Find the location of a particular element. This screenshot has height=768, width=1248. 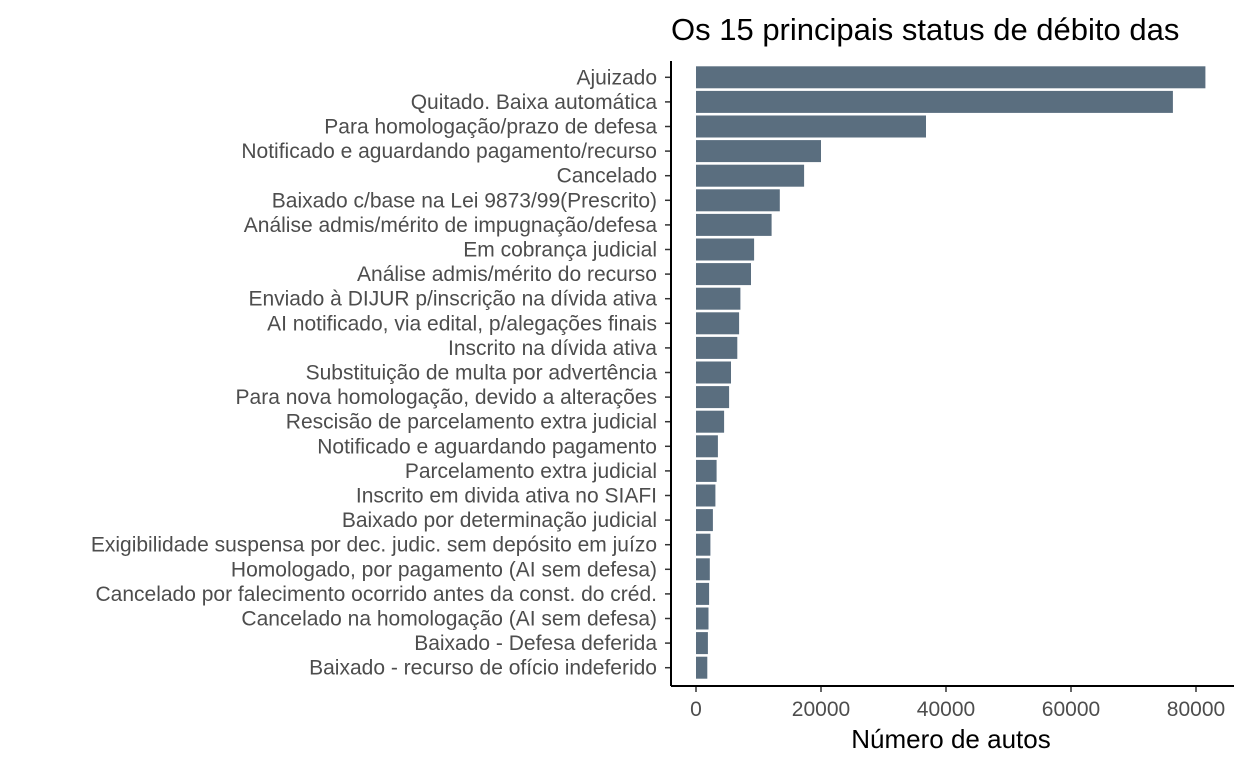

category-label: Baixado por determinação judicial is located at coordinates (499, 520).